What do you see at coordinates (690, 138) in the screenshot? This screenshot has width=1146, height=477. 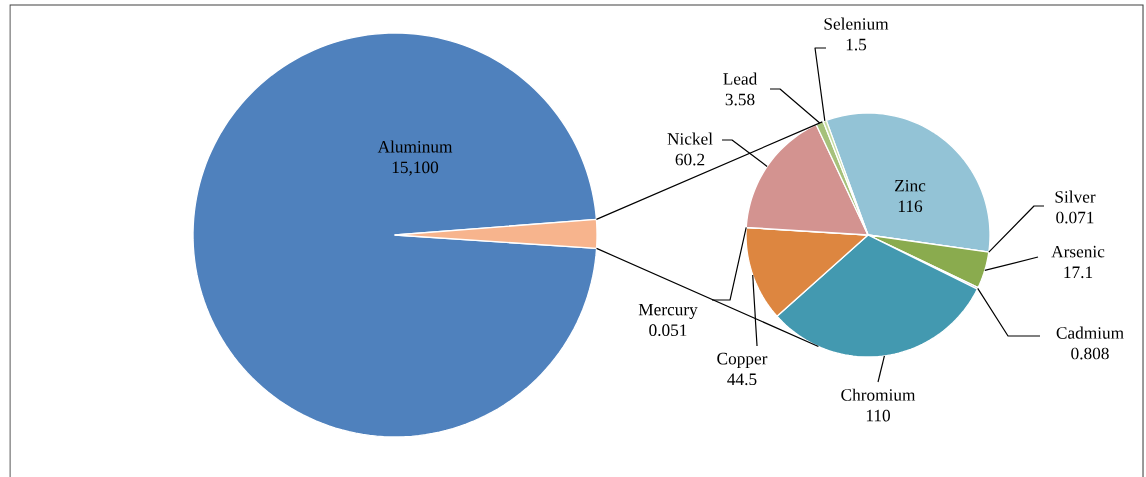 I see `slice-label: Nickel` at bounding box center [690, 138].